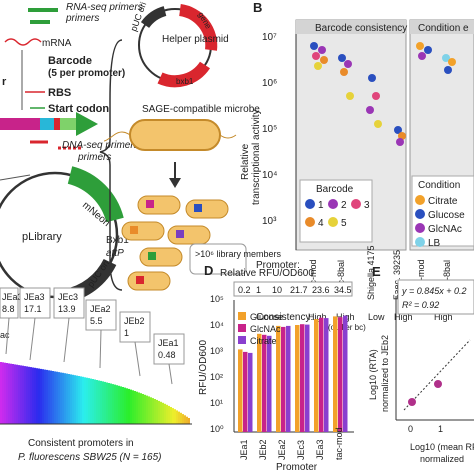 Image resolution: width=474 pixels, height=474 pixels. Describe the element at coordinates (373, 374) in the screenshot. I see `e-ylabel: Log10 (RTA)` at that location.